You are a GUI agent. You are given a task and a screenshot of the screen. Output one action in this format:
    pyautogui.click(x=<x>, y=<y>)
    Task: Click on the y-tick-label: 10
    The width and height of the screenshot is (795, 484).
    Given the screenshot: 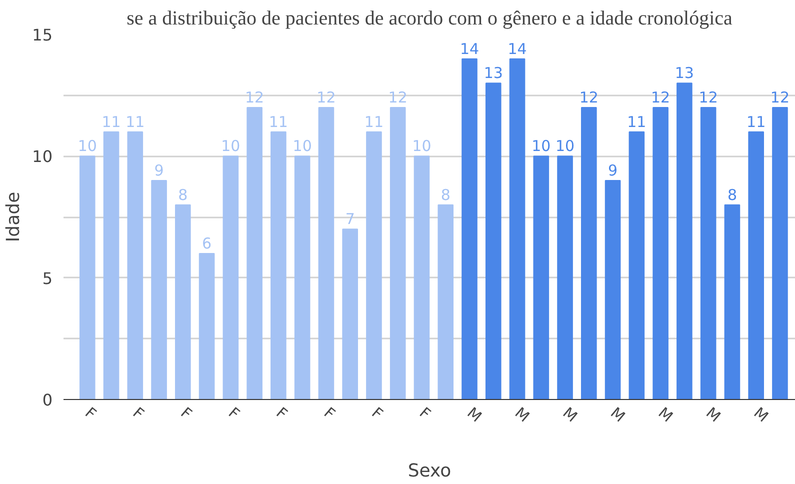 What is the action you would take?
    pyautogui.click(x=42, y=156)
    